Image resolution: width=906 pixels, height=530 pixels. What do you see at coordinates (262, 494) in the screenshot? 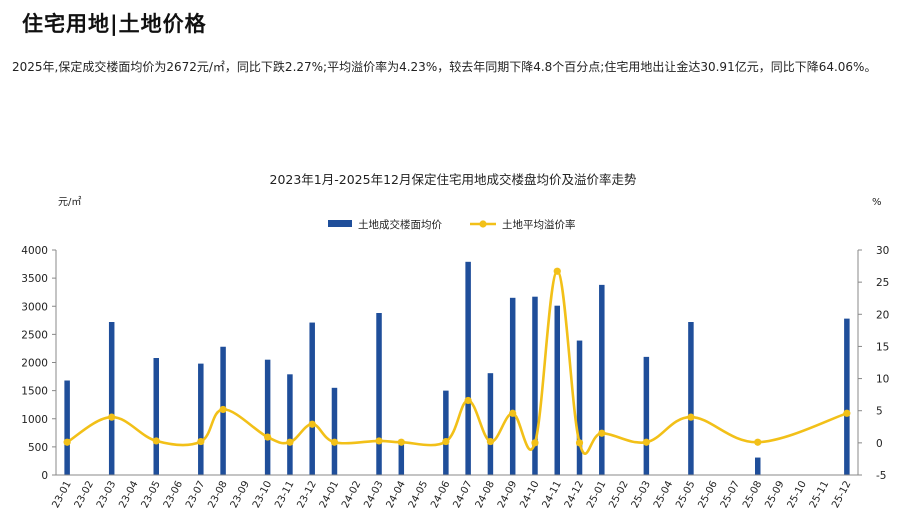
I see `x-tick-label: 23-10` at bounding box center [262, 494].